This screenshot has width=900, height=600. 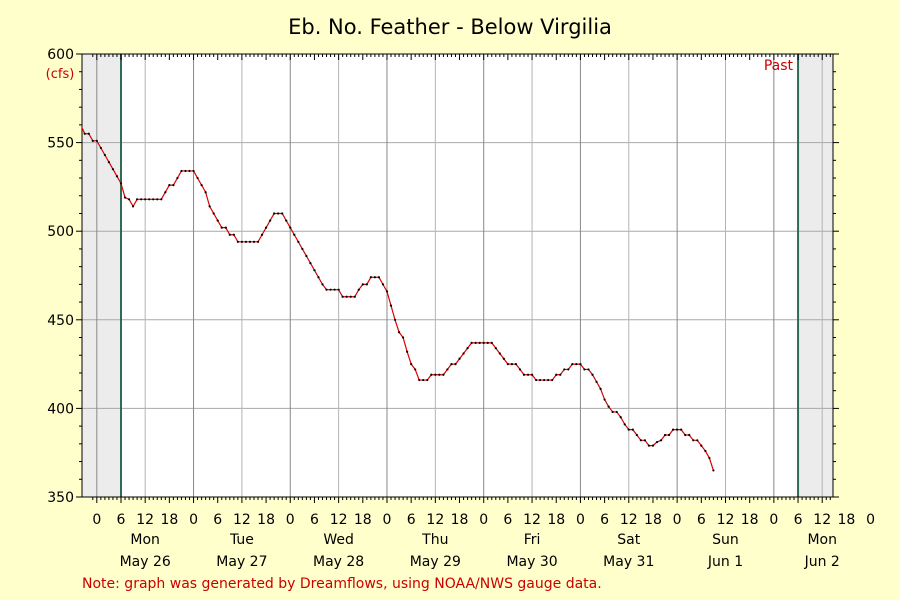 I want to click on x-day-label: Mon, so click(x=822, y=540).